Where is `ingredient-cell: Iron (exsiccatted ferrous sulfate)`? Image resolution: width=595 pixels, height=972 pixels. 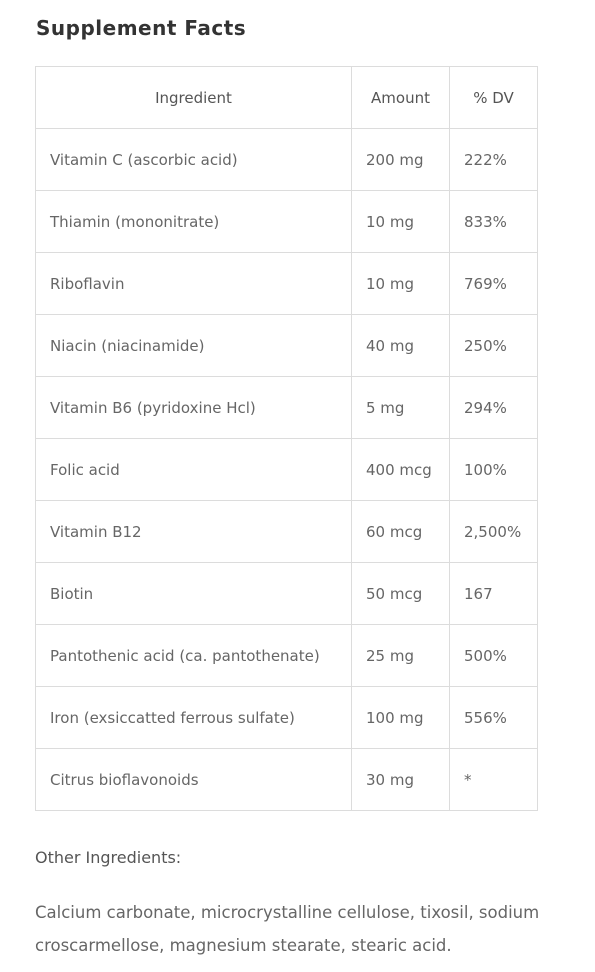 ingredient-cell: Iron (exsiccatted ferrous sulfate) is located at coordinates (193, 717).